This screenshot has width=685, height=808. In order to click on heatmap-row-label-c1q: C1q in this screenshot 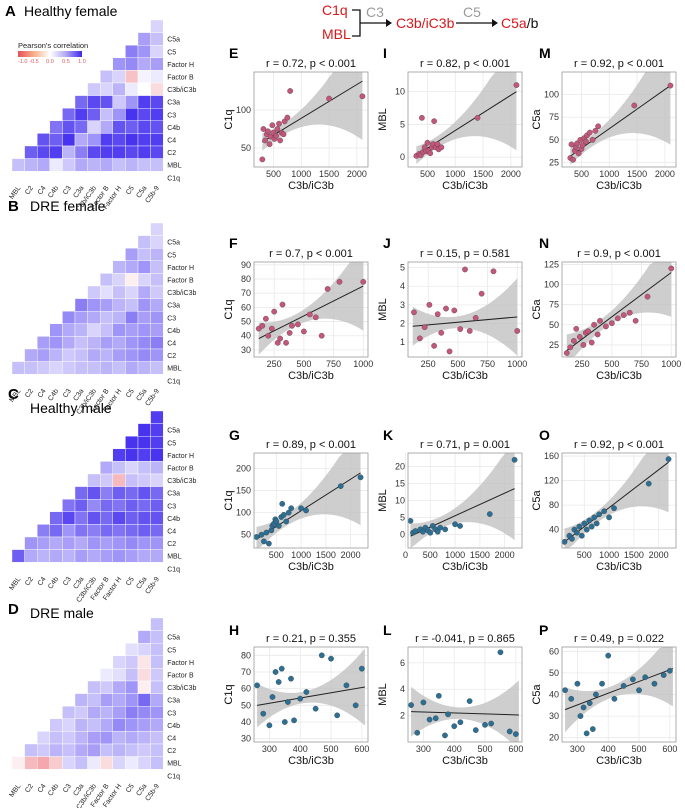, I will do `click(173, 776)`.